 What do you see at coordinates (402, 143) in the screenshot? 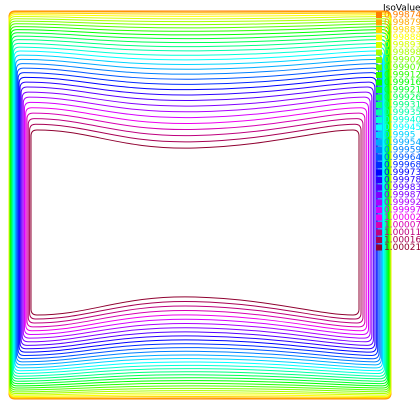
I see `legend-label: 0.999547` at bounding box center [402, 143].